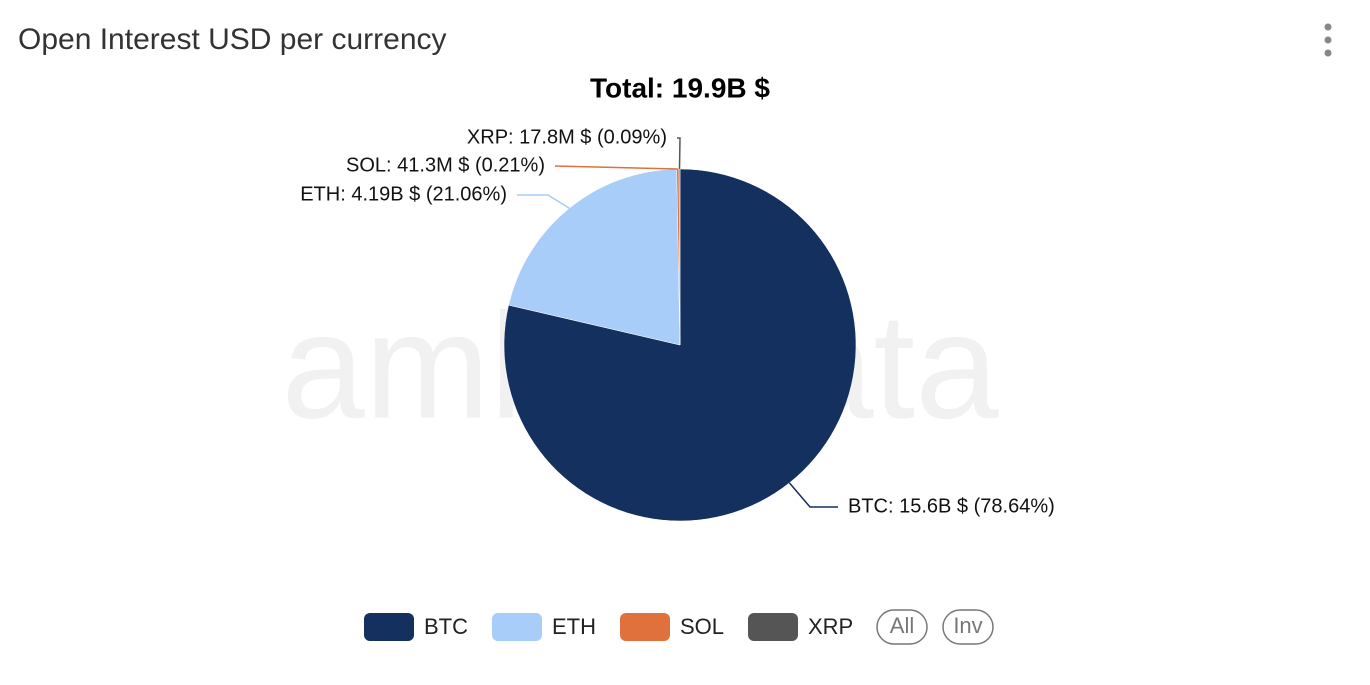 This screenshot has width=1370, height=685. I want to click on data-label: SOL: 41.3M $ (0.21%), so click(445, 165).